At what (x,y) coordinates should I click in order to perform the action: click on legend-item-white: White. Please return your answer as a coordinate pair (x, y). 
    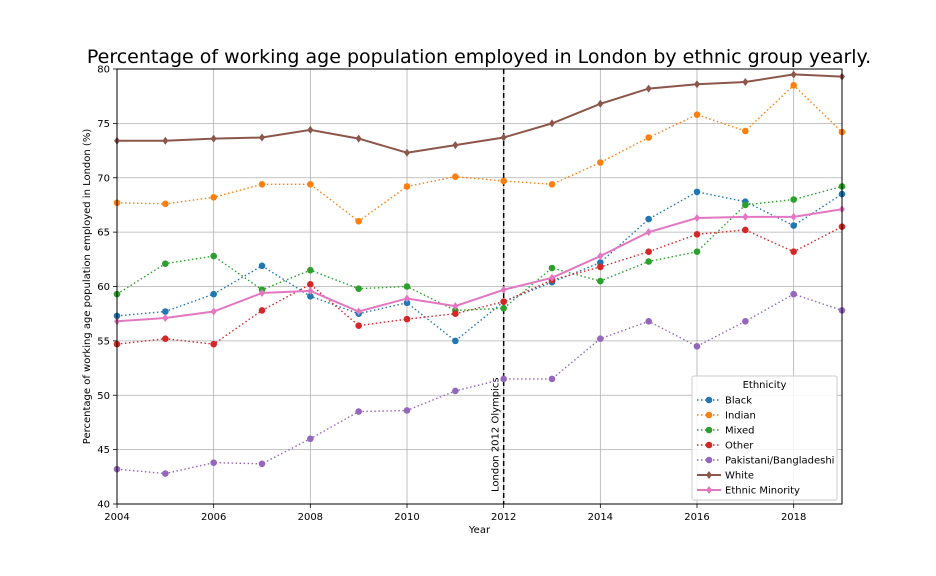
    Looking at the image, I should click on (725, 476).